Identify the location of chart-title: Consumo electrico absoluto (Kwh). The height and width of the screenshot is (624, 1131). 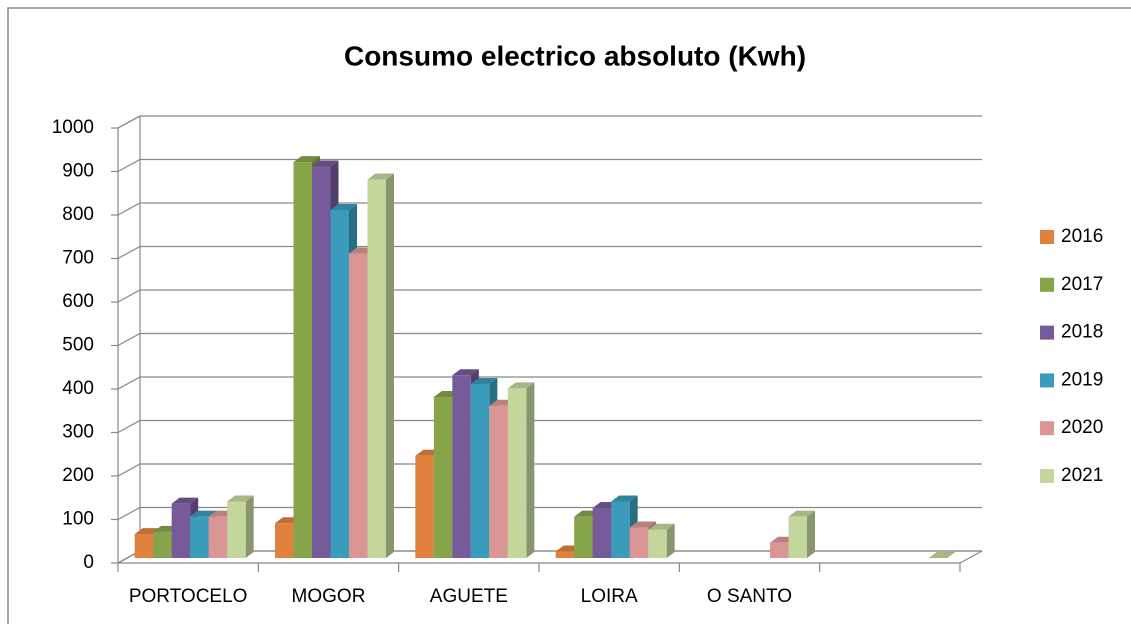
(575, 55).